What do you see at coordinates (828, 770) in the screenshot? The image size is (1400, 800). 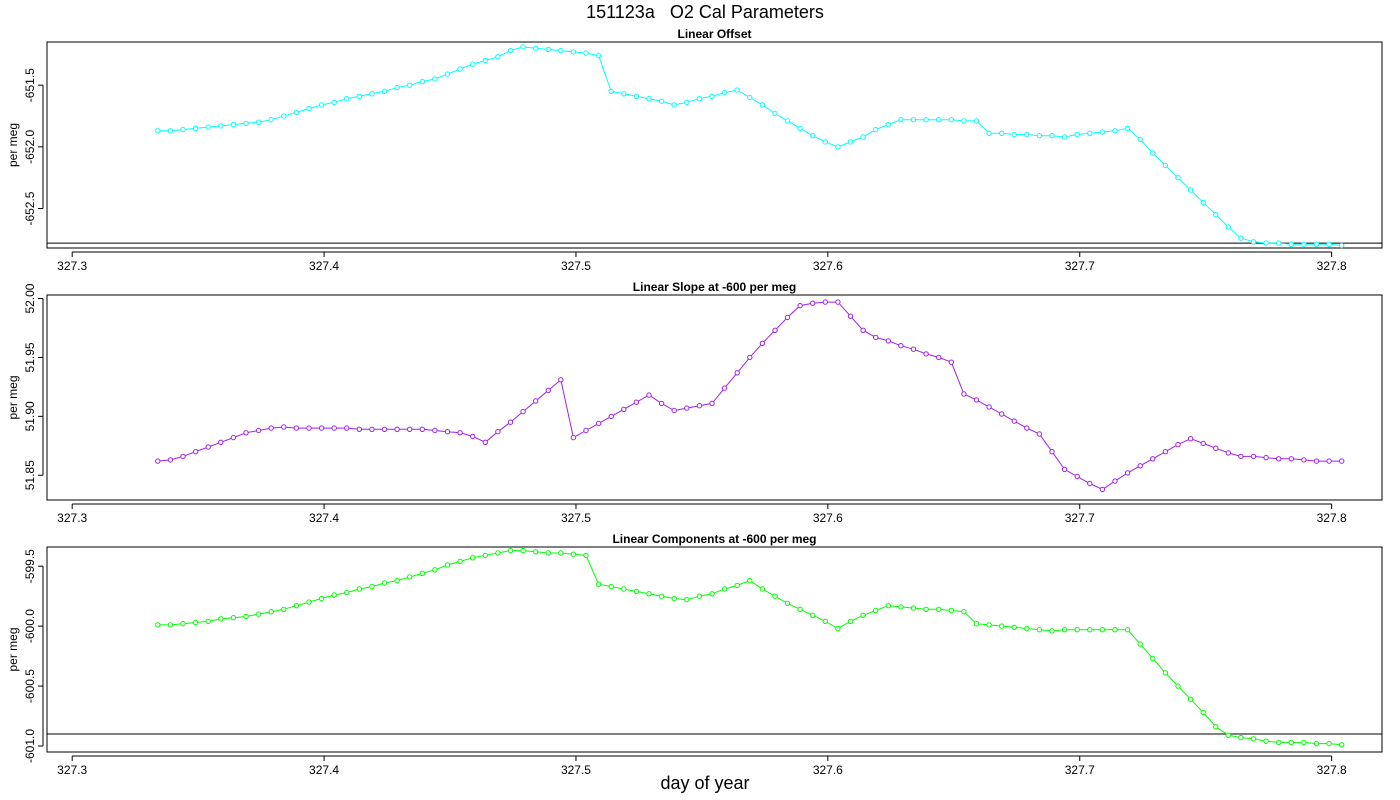 I see `x-tick-label: 327.6` at bounding box center [828, 770].